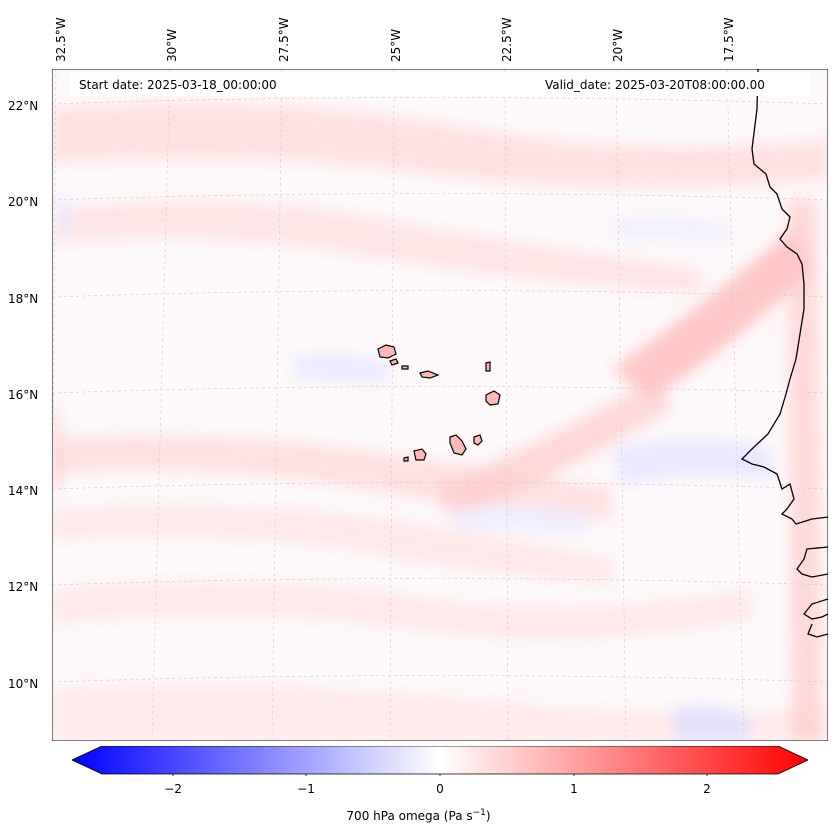 The image size is (837, 839). I want to click on lon-label: 25°W, so click(396, 45).